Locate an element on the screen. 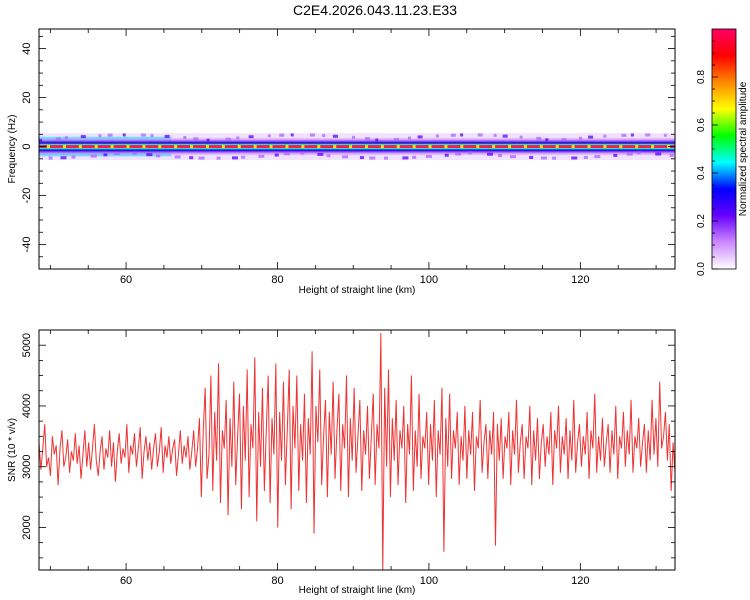  y-tick-label: -40 is located at coordinates (27, 245).